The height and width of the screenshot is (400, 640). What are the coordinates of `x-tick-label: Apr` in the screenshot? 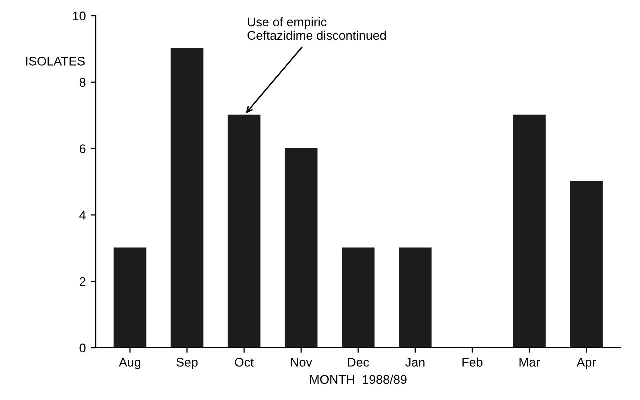 It's located at (586, 364).